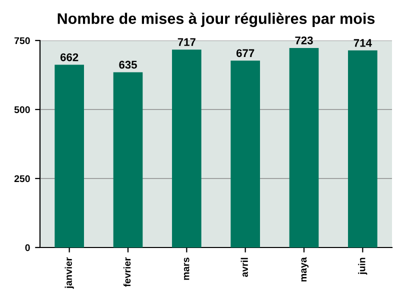 The width and height of the screenshot is (400, 300). What do you see at coordinates (304, 40) in the screenshot?
I see `data-label: 723` at bounding box center [304, 40].